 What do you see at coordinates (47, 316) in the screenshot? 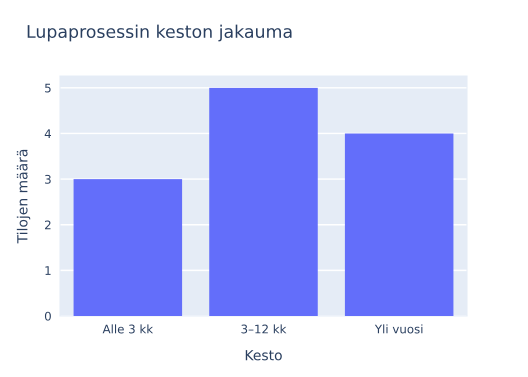
I see `y-tick-label: 0` at bounding box center [47, 316].